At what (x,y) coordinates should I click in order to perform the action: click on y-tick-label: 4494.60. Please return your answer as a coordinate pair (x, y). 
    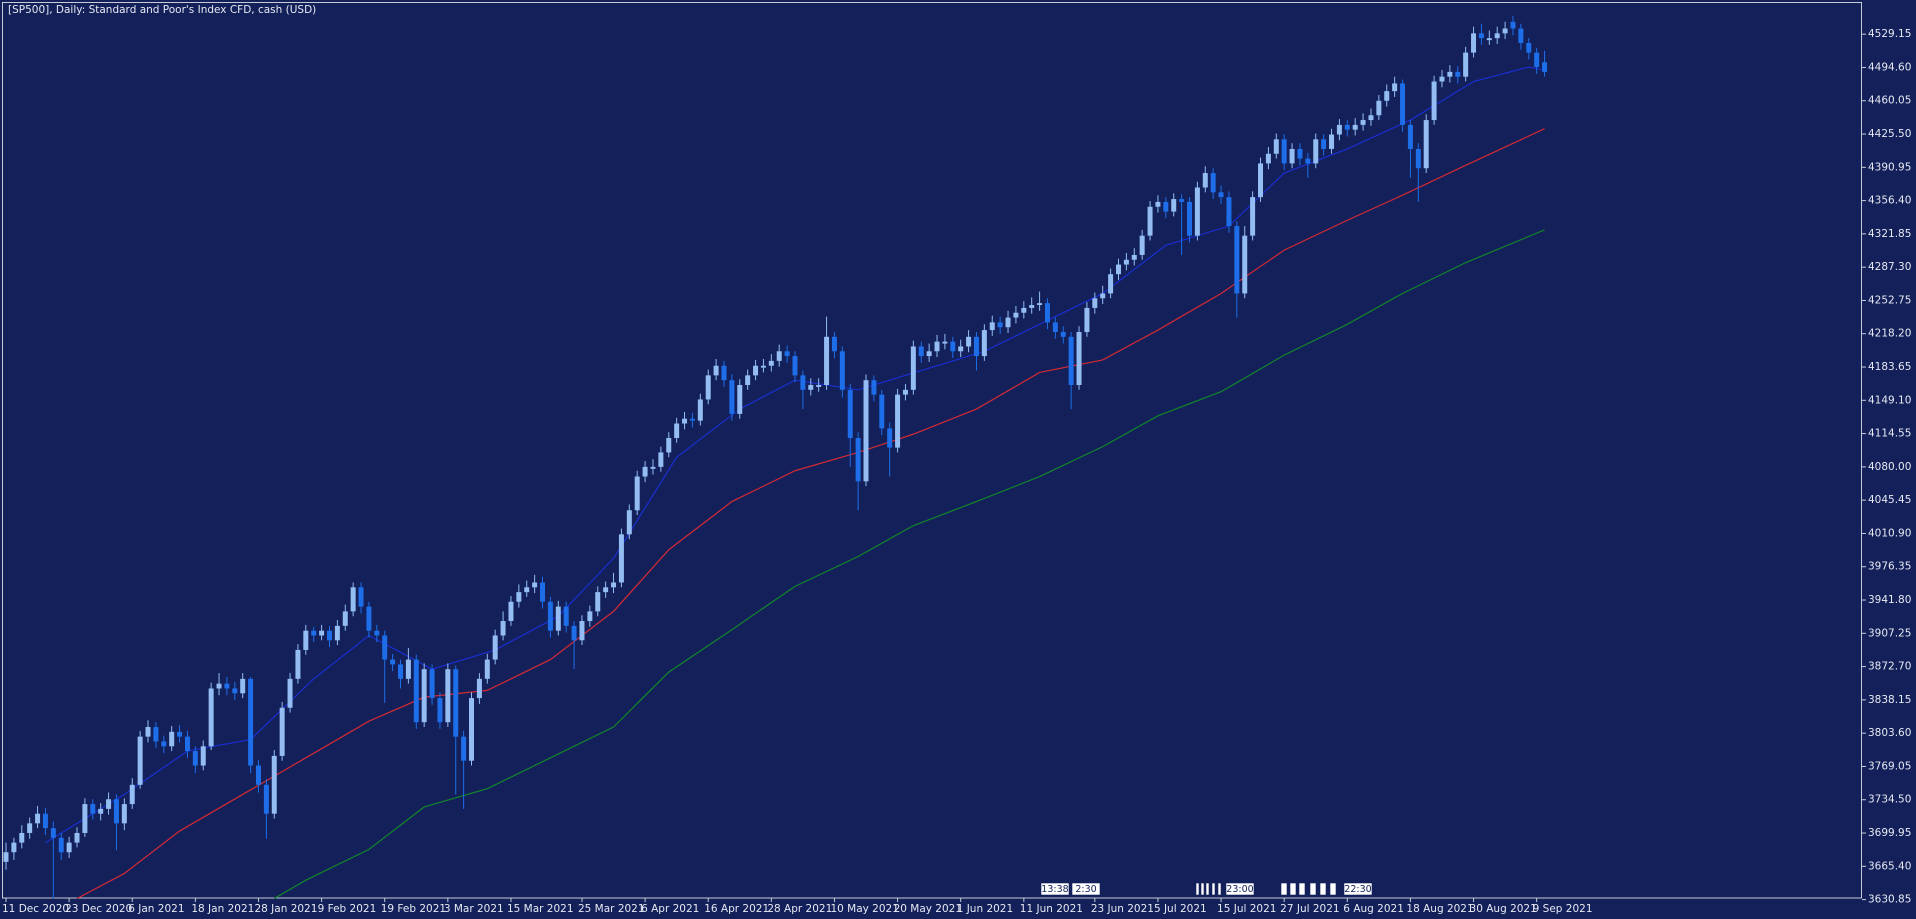
    Looking at the image, I should click on (1889, 67).